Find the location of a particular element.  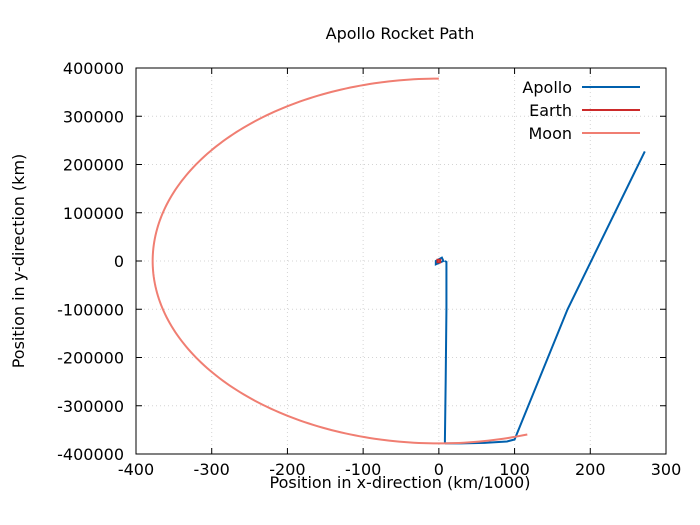

legend: Apollo Earth Moon is located at coordinates (581, 110).